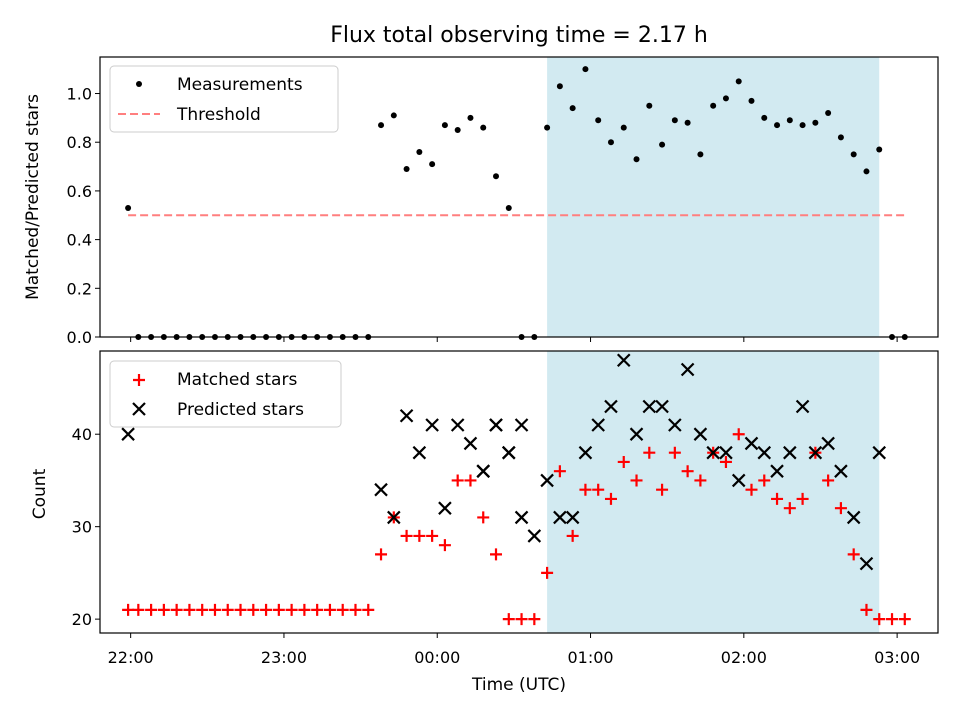 This screenshot has height=720, width=960. I want to click on bottom-y-tick-label: 40, so click(82, 434).